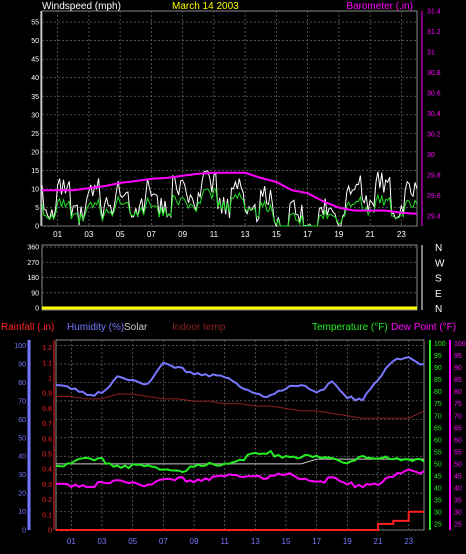 Image resolution: width=466 pixels, height=554 pixels. What do you see at coordinates (36, 121) in the screenshot?
I see `wind-tick-labels: 0 5 10 15 20 25 30 35 40 45 50 55` at bounding box center [36, 121].